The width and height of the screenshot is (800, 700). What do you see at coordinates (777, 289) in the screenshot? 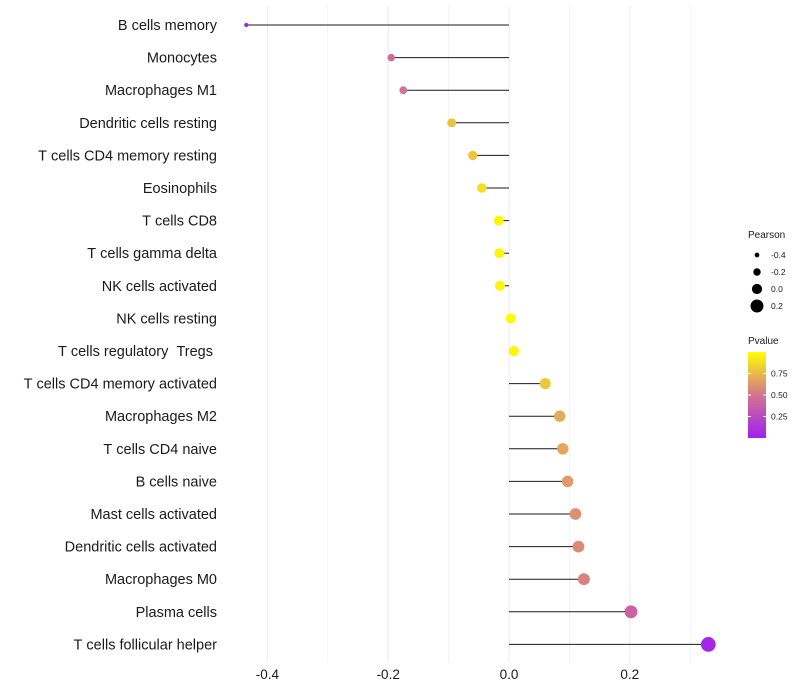
I see `legend-size-label: 0.0` at bounding box center [777, 289].